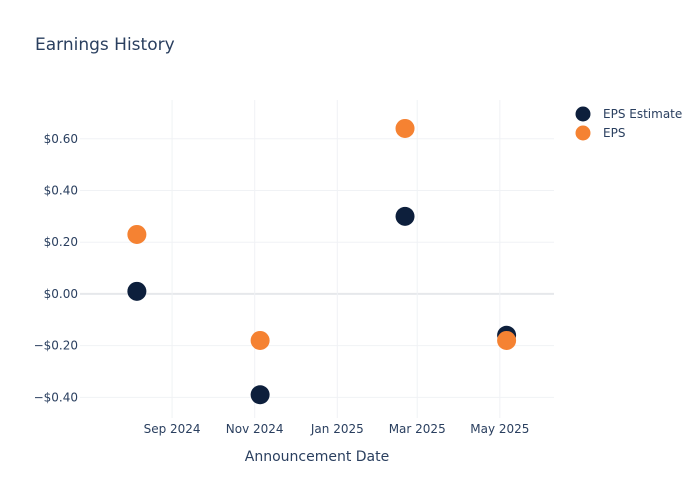  What do you see at coordinates (61, 294) in the screenshot?
I see `y-tick-label: $0.00` at bounding box center [61, 294].